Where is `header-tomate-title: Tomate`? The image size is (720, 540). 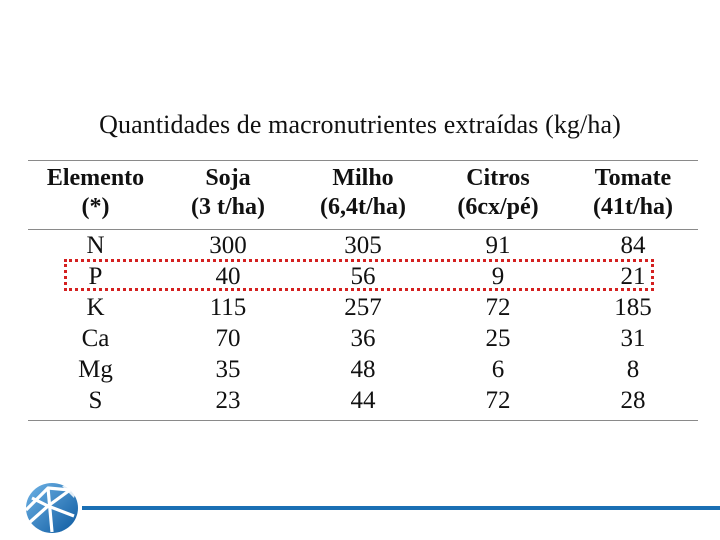
header-tomate-title: Tomate is located at coordinates (633, 178).